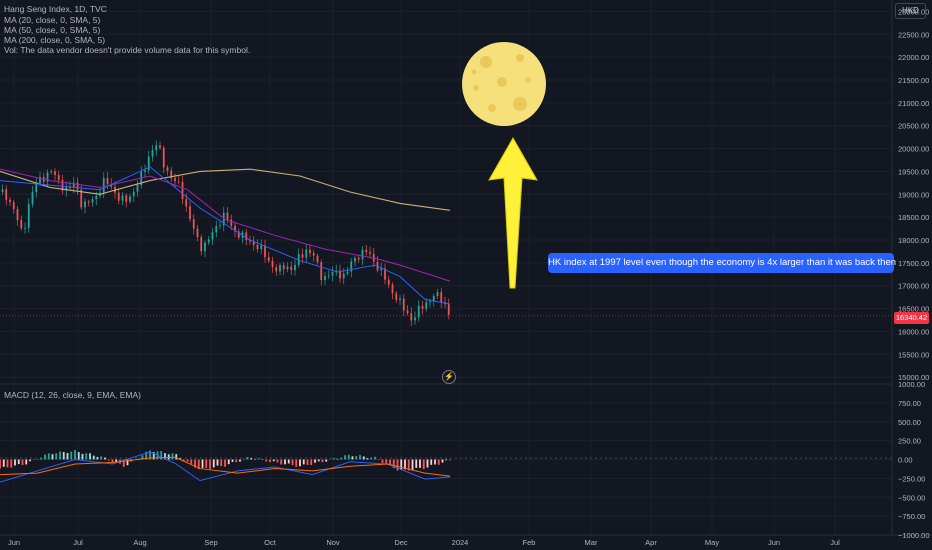 This screenshot has height=550, width=932. I want to click on macd-tick-label: −500.00, so click(911, 497).